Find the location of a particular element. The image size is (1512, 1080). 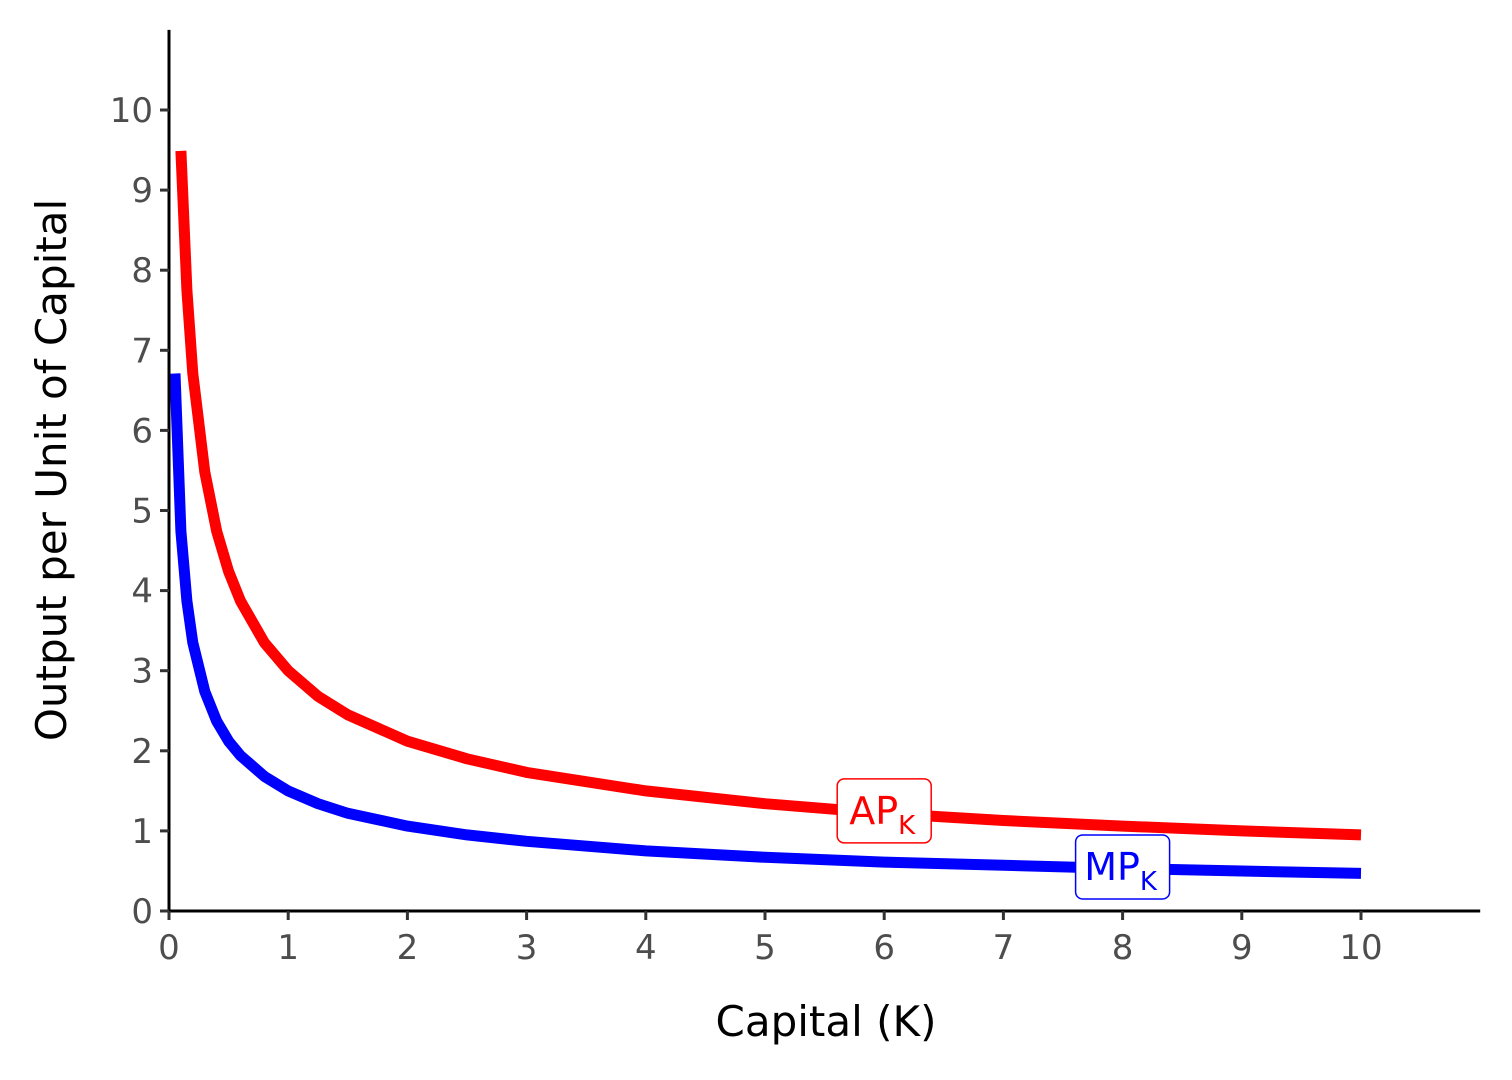

y-tick-label: 10 is located at coordinates (131, 111).